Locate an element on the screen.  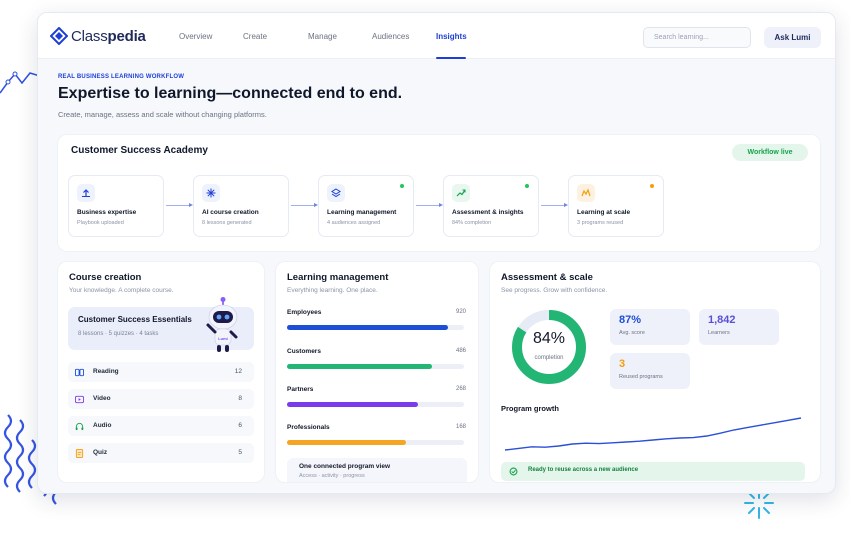
active-tab-indicator is located at coordinates (451, 58).